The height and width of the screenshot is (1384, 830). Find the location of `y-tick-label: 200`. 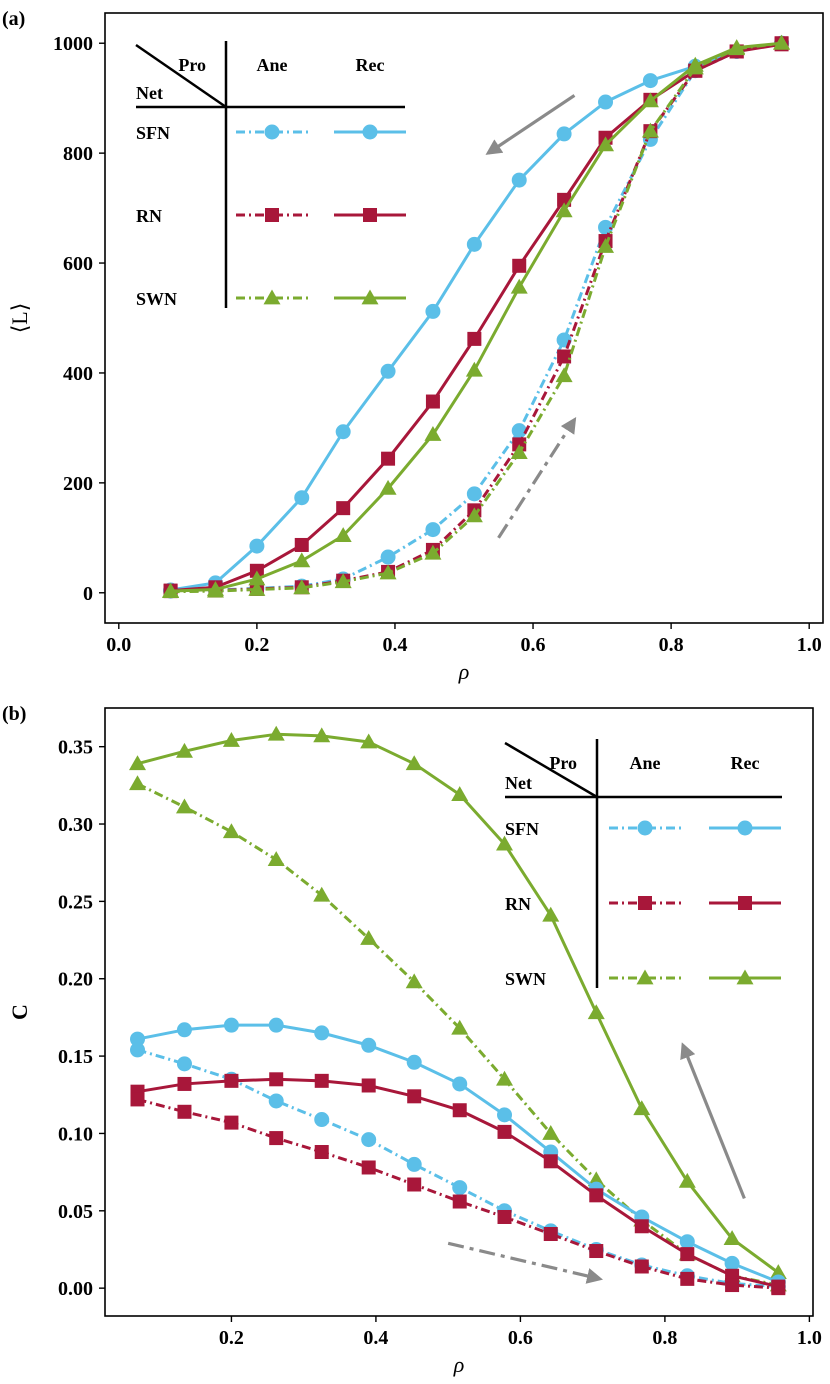

y-tick-label: 200 is located at coordinates (78, 484).